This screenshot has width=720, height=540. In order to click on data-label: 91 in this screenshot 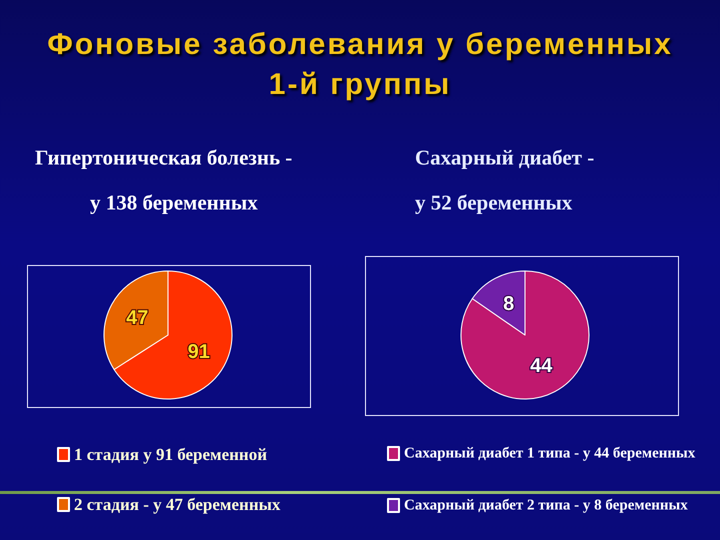, I will do `click(199, 351)`.